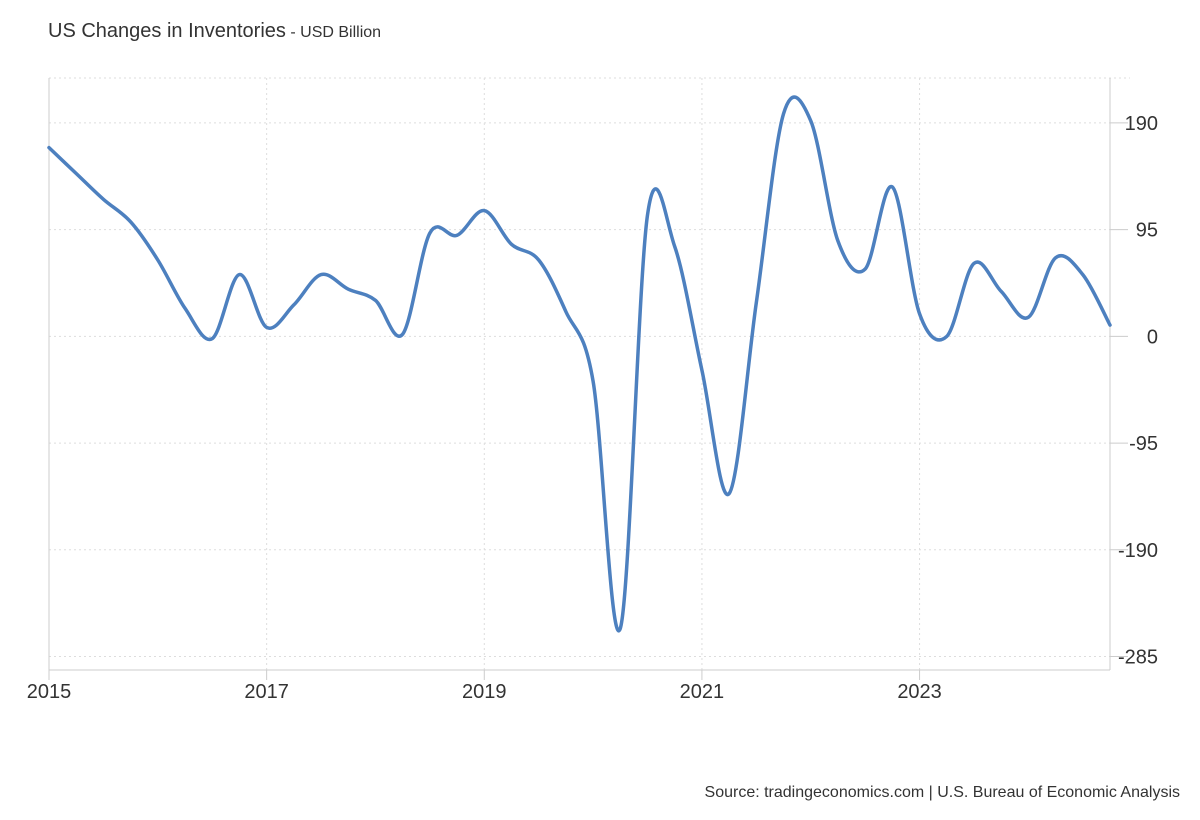  I want to click on y-axis-labels: 190 95 0 -95 -190 -285, so click(1138, 391).